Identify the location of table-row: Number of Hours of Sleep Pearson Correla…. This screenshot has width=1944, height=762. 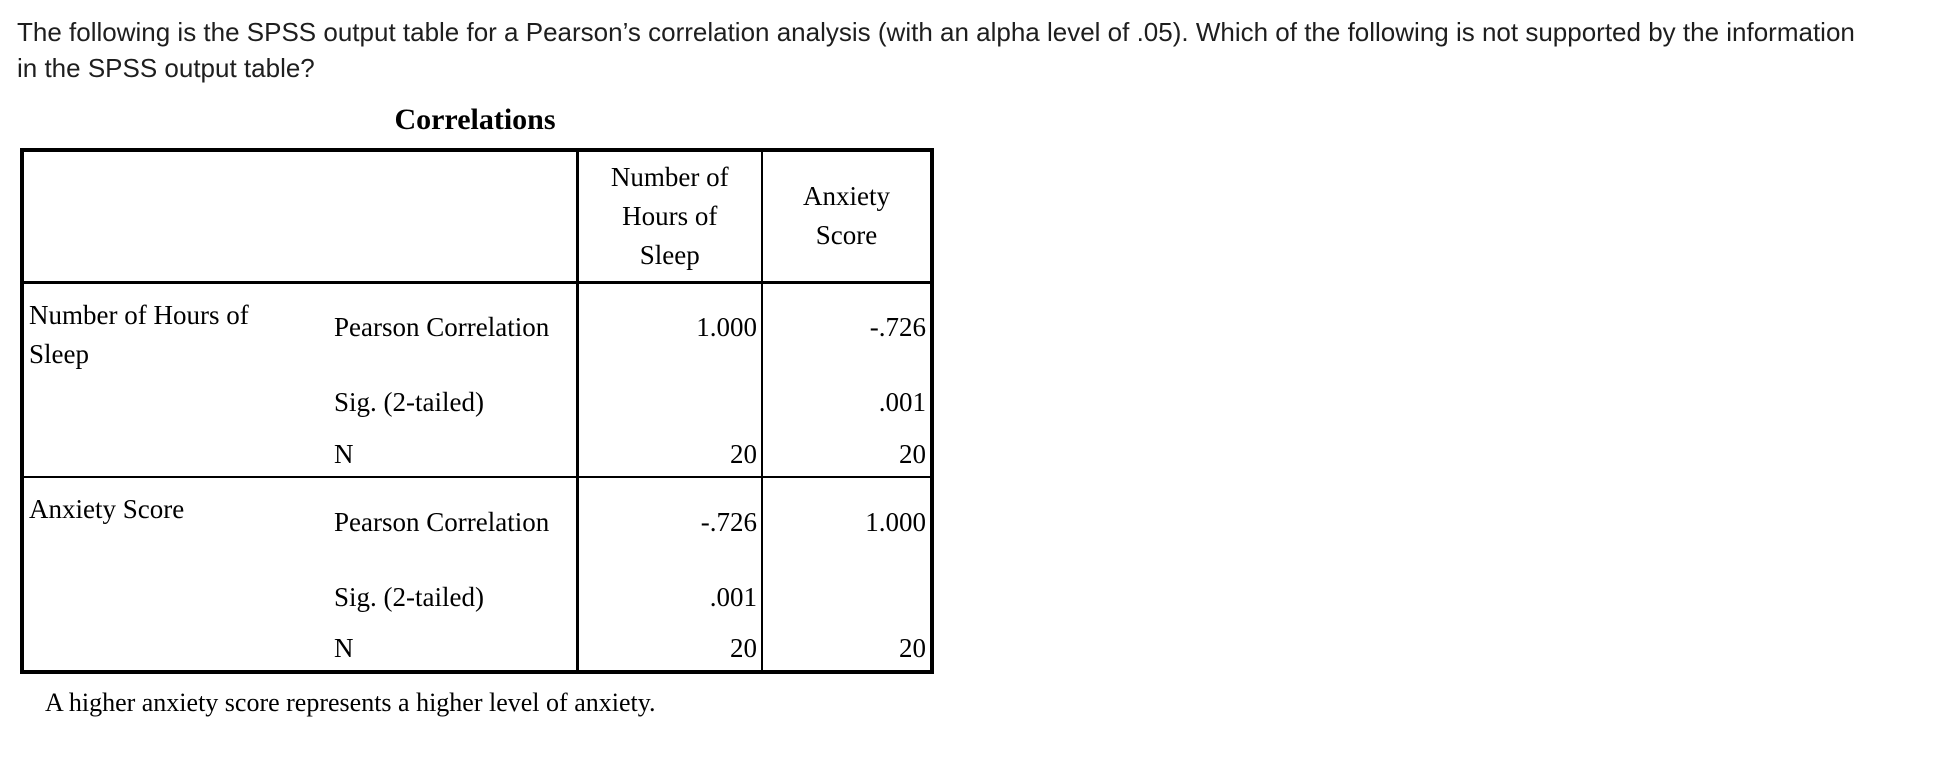
(477, 327).